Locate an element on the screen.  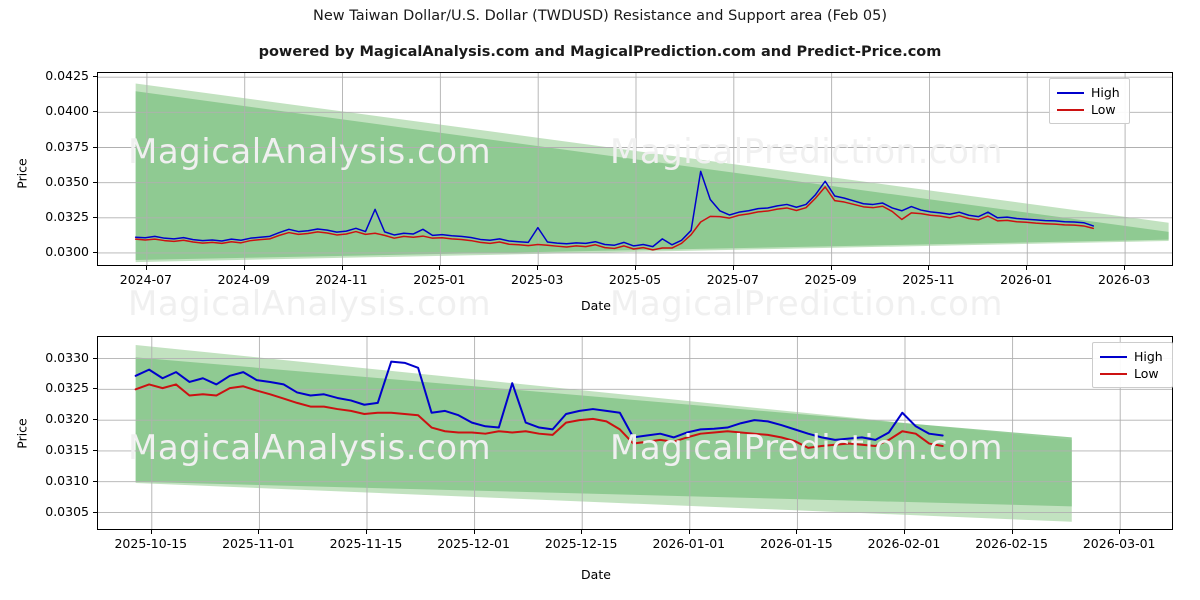
overview-legend: High Low is located at coordinates (1089, 101).